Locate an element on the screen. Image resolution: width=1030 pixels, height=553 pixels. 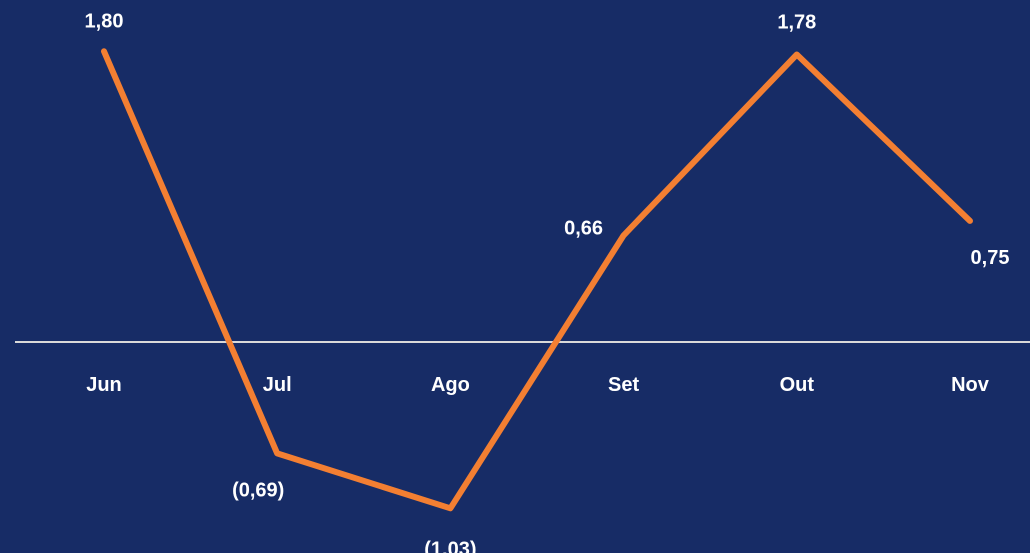
data-label-ago: (1,03) is located at coordinates (450, 545).